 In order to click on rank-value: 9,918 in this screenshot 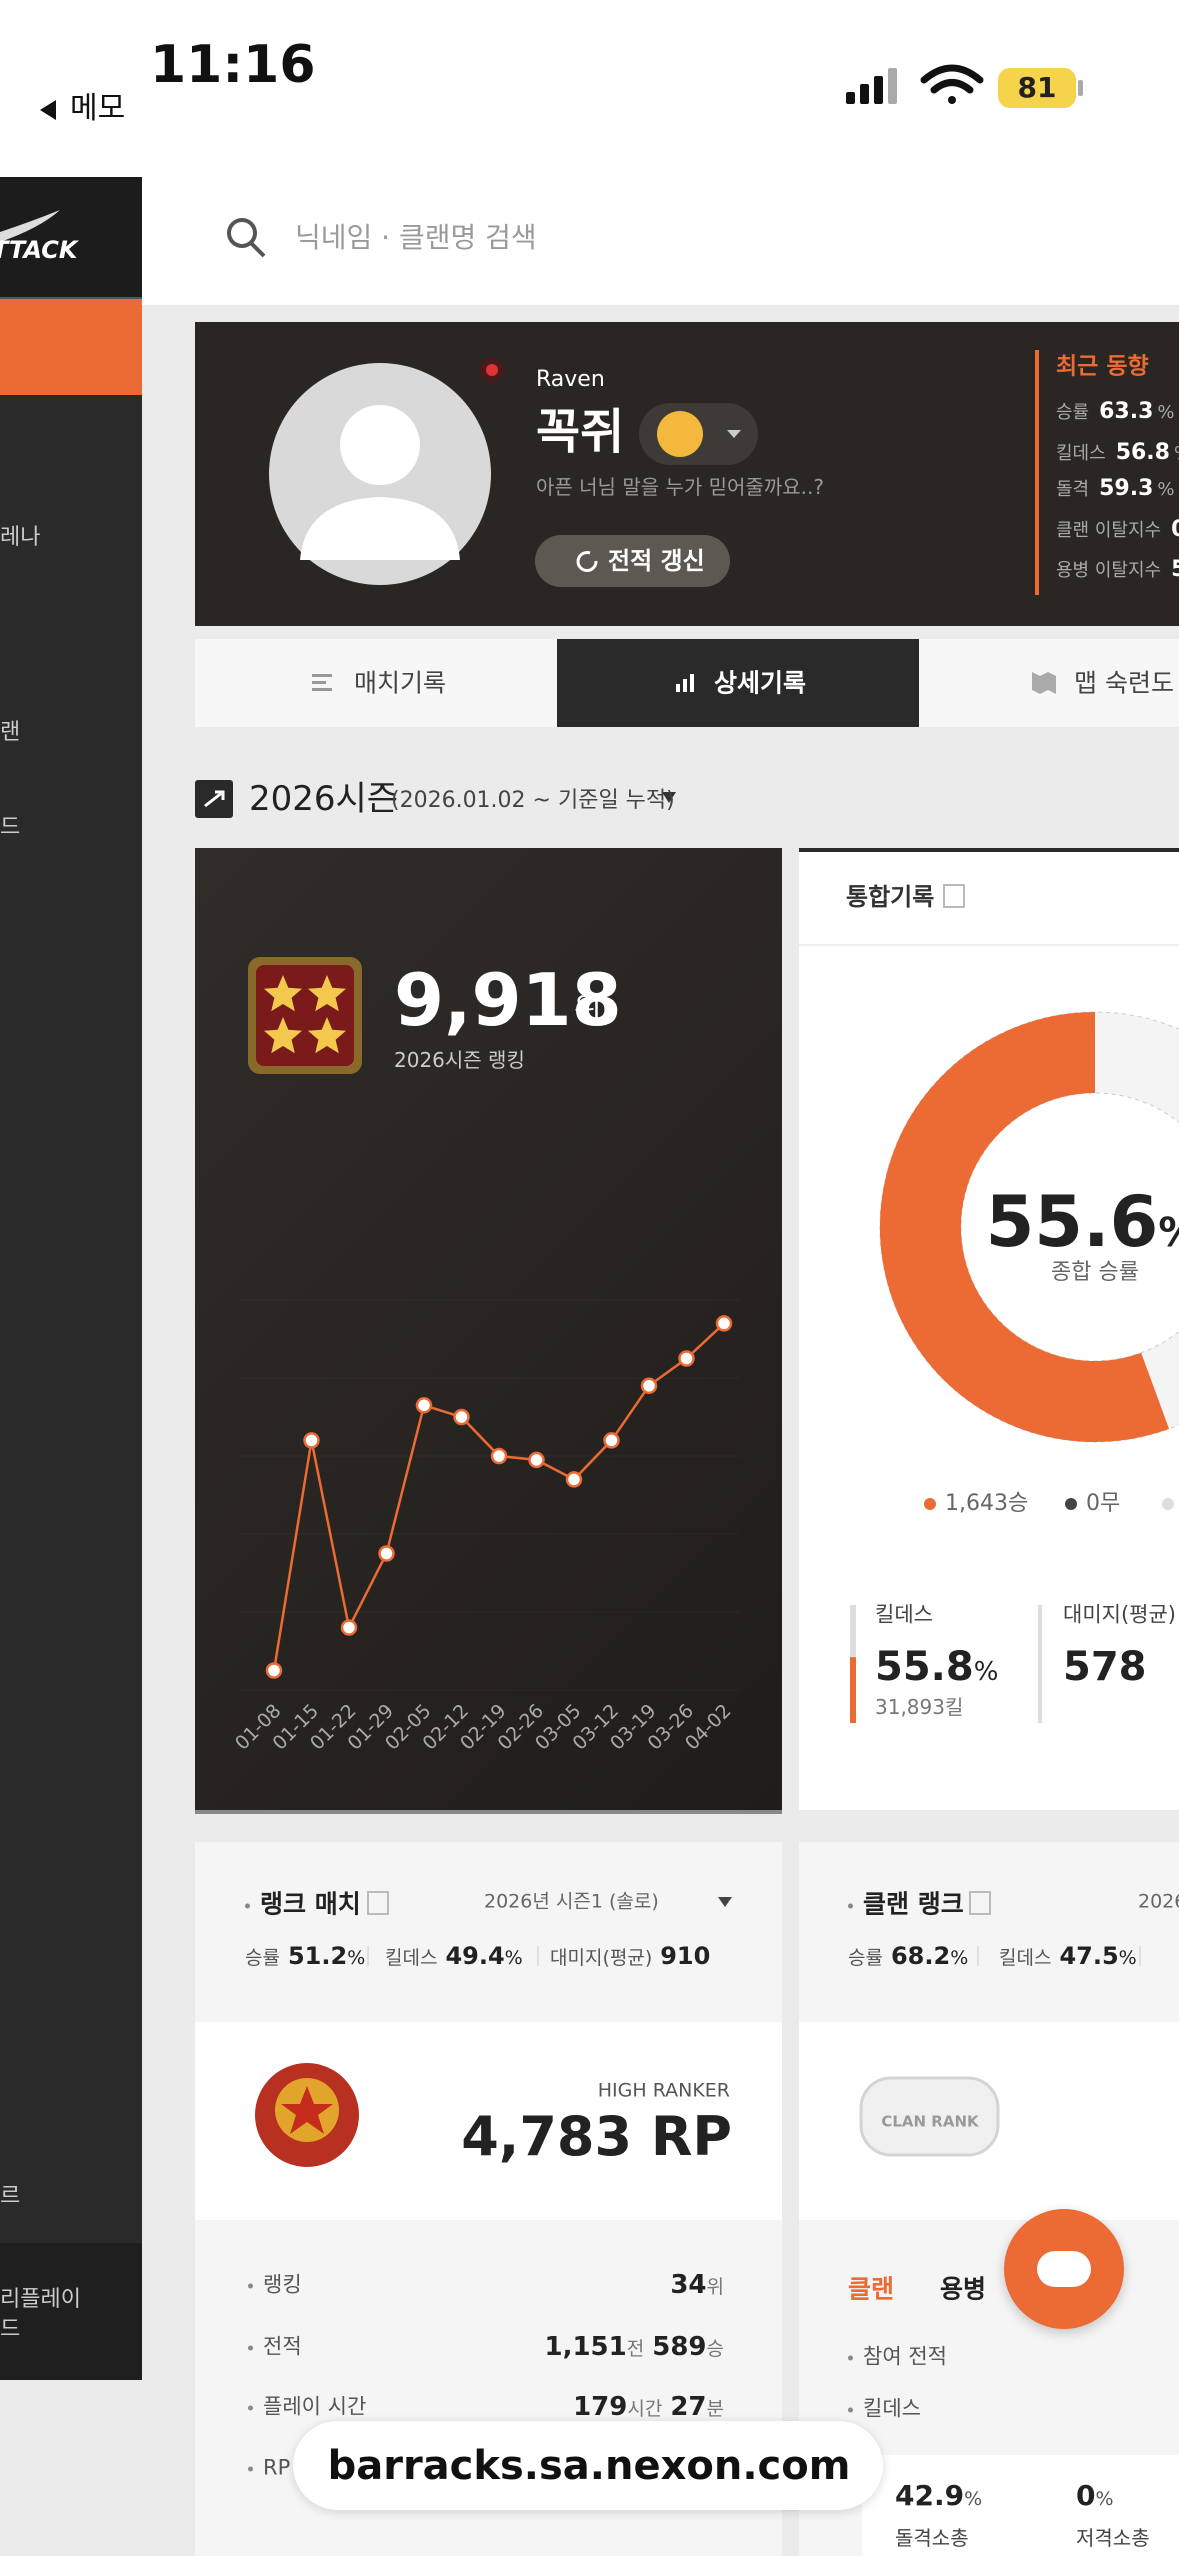, I will do `click(508, 1000)`.